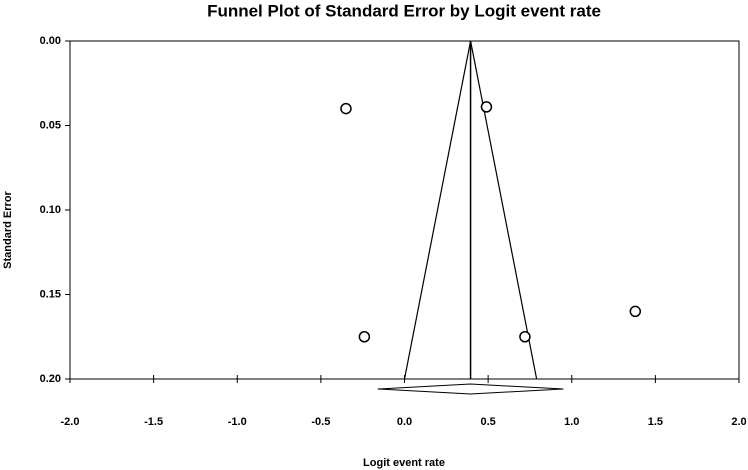  Describe the element at coordinates (320, 422) in the screenshot. I see `x-tick-label: -0.5` at that location.